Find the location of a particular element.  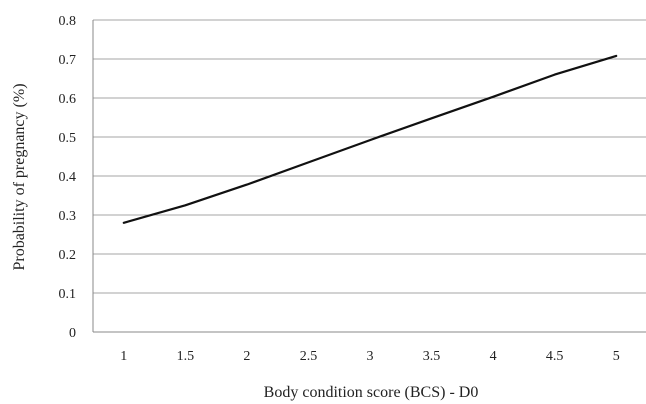

x-tick-label: 1 is located at coordinates (123, 356).